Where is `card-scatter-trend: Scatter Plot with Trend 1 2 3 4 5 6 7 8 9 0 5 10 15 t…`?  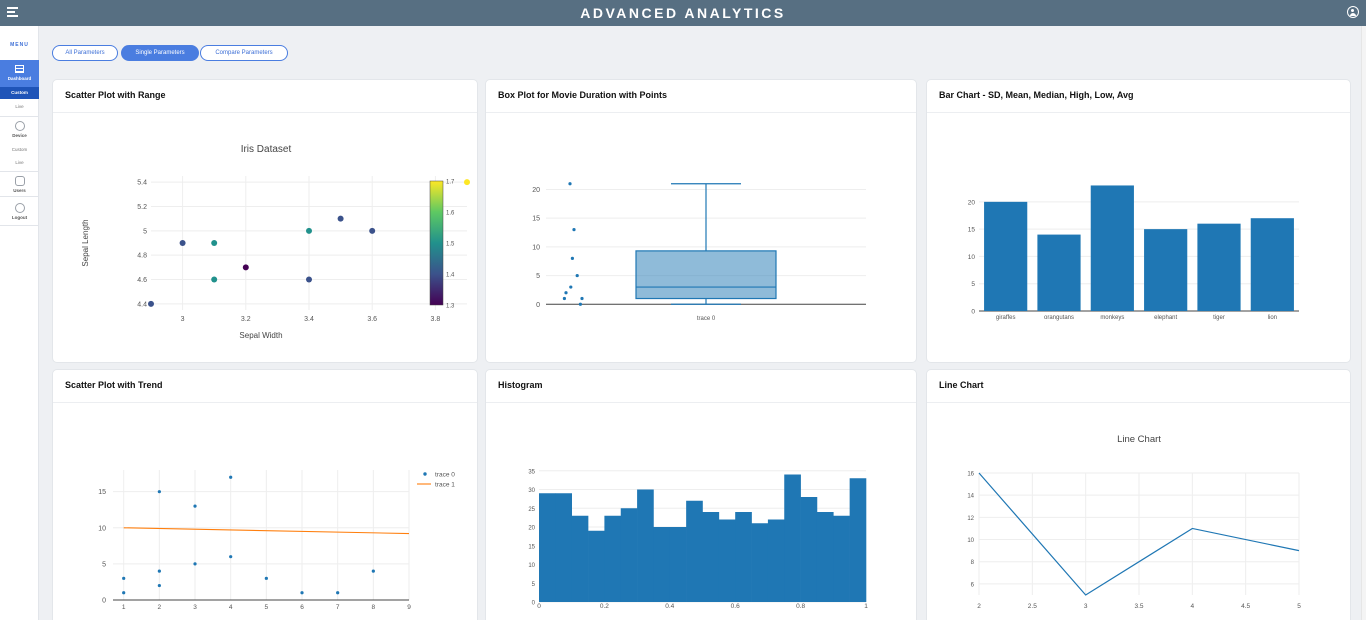 card-scatter-trend: Scatter Plot with Trend 1 2 3 4 5 6 7 8 9 0 5 10 15 t… is located at coordinates (265, 494).